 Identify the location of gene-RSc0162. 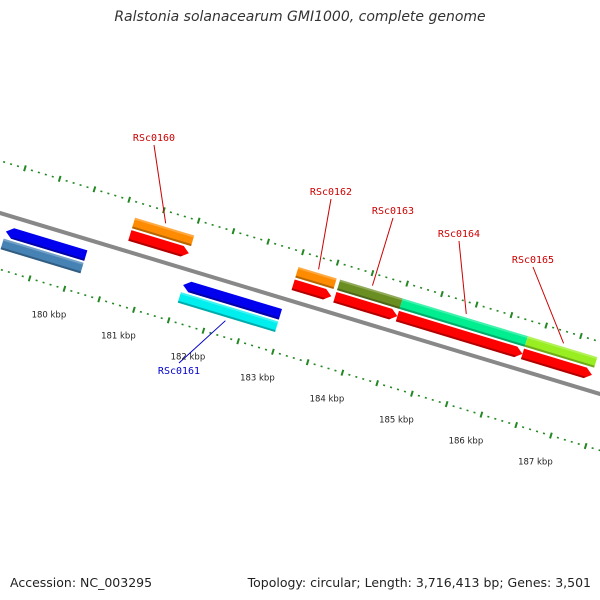
(316, 278).